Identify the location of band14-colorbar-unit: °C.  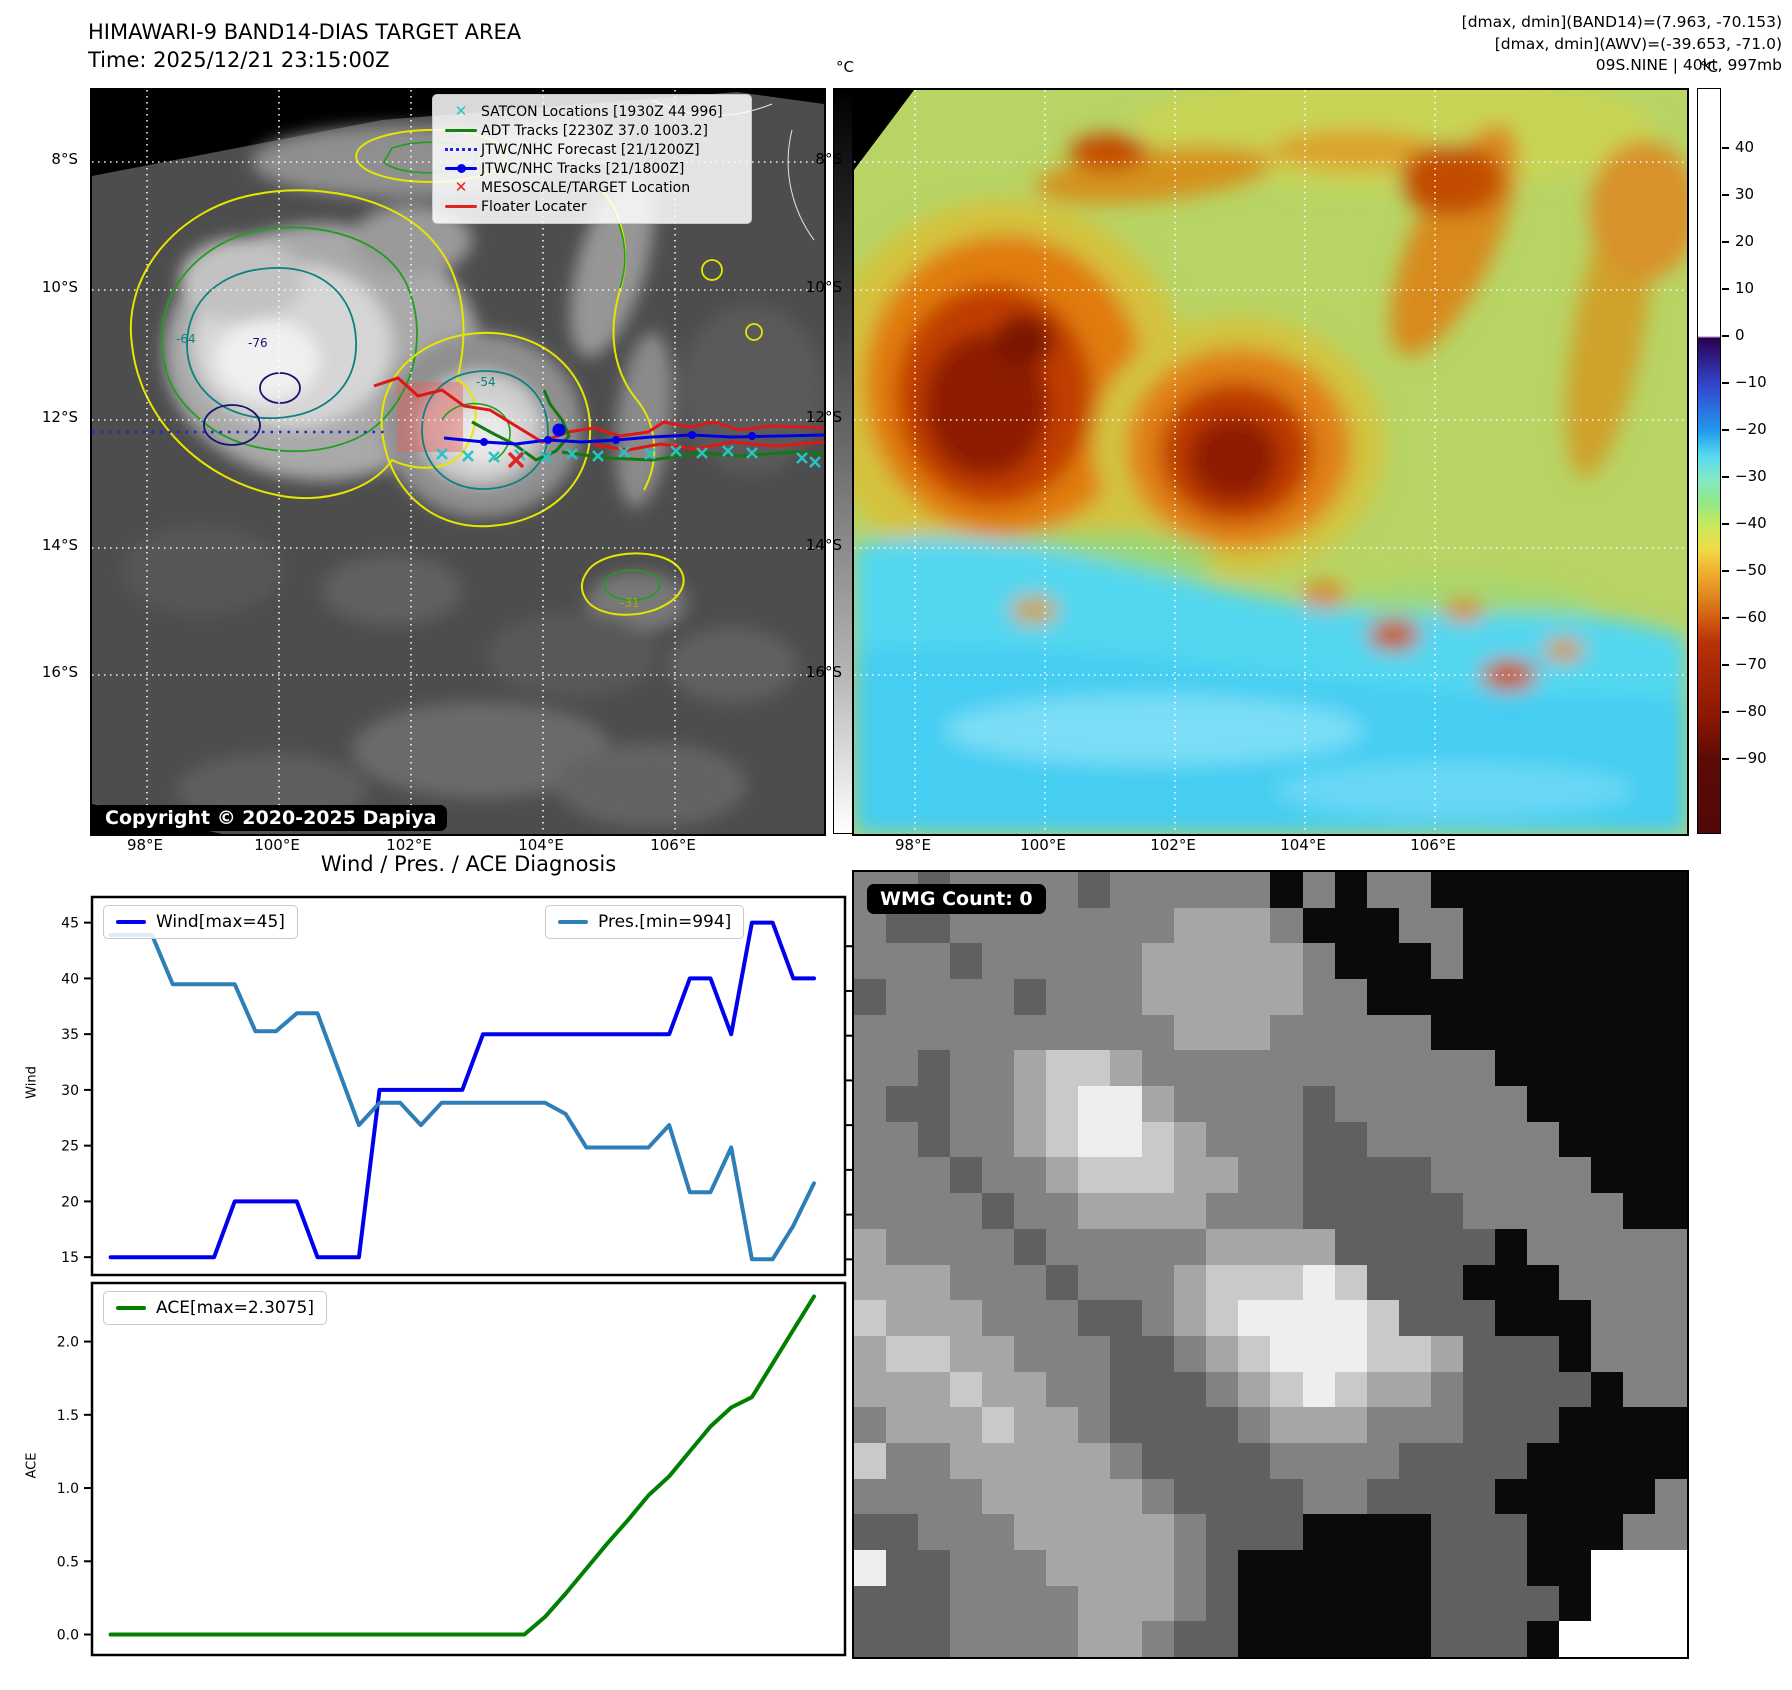
(845, 67).